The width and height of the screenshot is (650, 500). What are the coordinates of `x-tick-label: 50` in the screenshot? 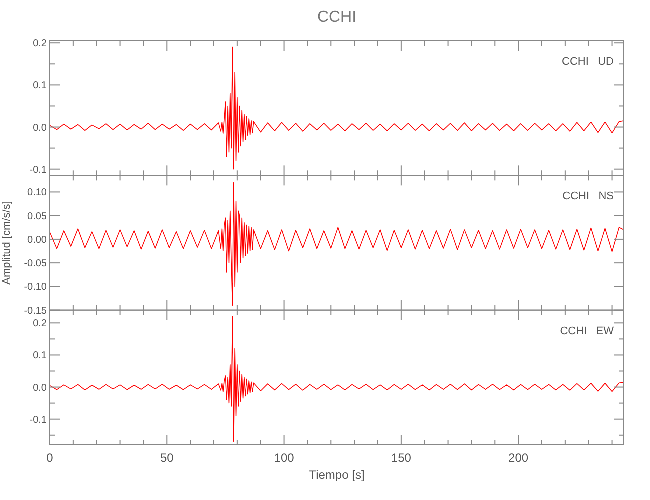 It's located at (167, 458).